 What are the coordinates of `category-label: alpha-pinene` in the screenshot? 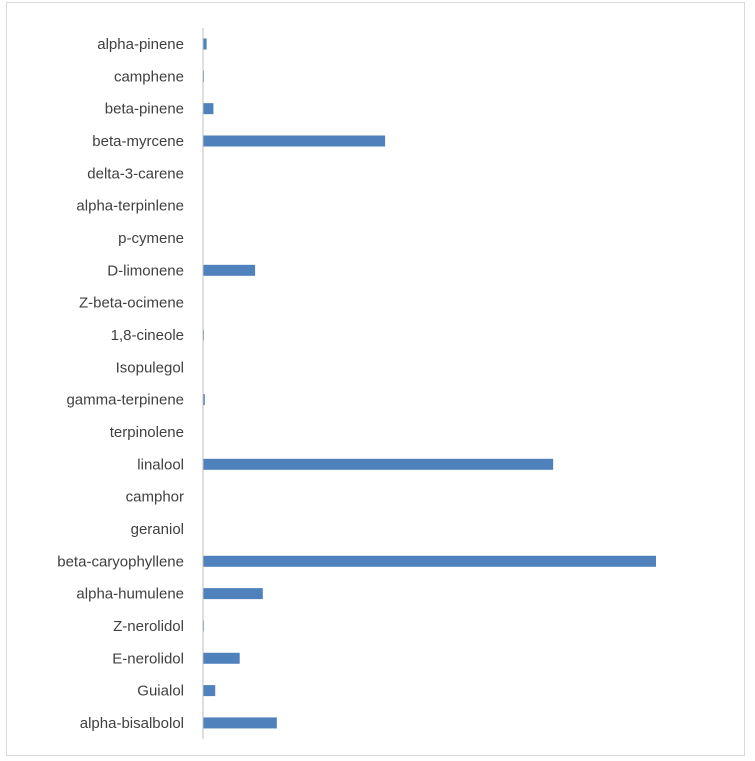 It's located at (140, 44).